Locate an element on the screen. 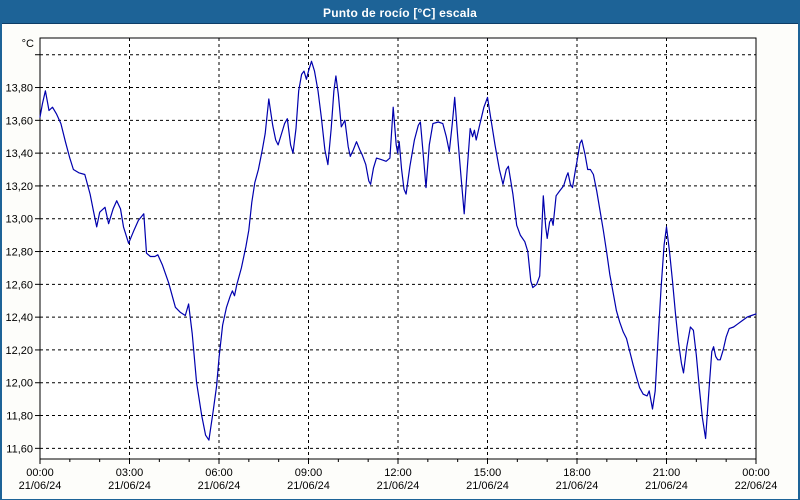 The width and height of the screenshot is (800, 500). x-tick-time-label: 09:00 is located at coordinates (309, 473).